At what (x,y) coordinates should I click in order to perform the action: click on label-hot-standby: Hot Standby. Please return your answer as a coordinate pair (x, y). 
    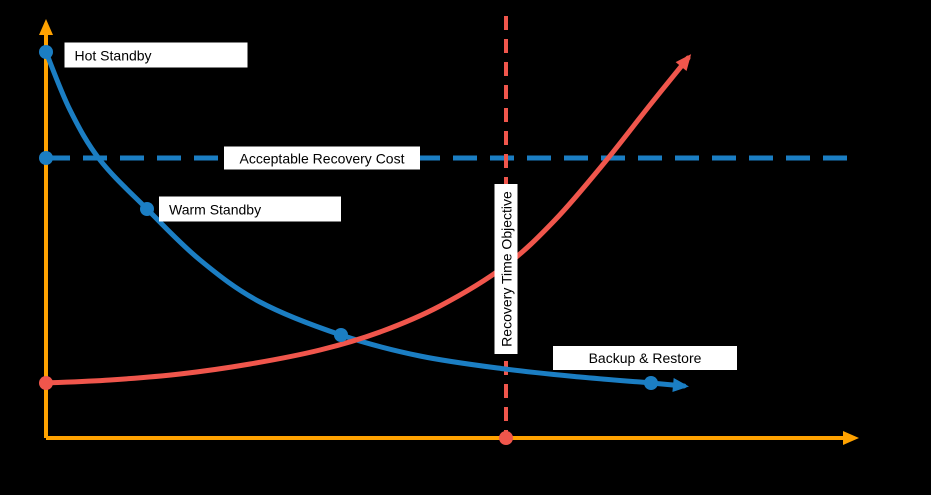
    Looking at the image, I should click on (156, 55).